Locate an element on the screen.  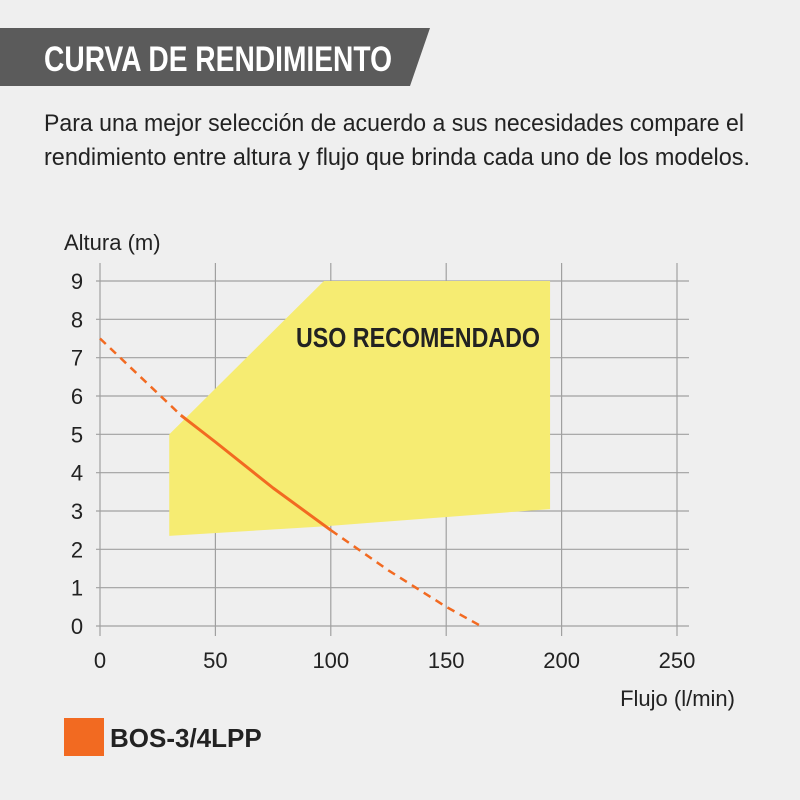
recommended-zone-label: USO RECOMENDADO is located at coordinates (418, 337).